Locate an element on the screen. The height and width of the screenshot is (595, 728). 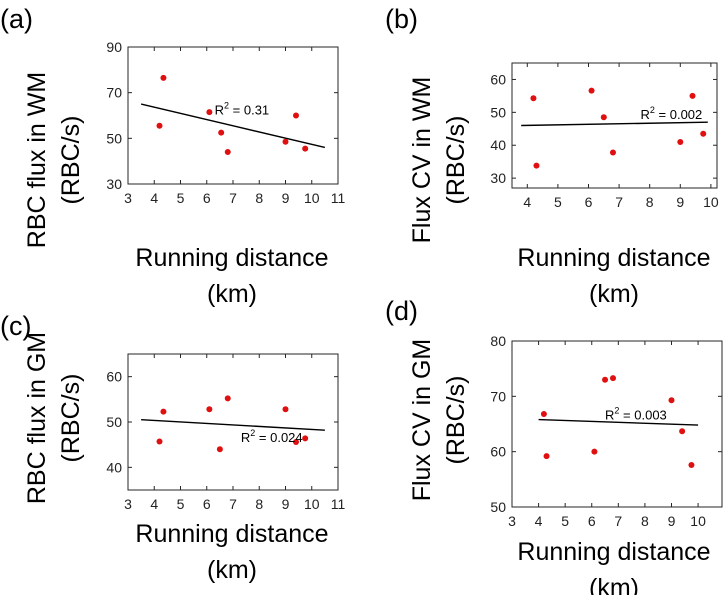
y-axis-title: RBC flux in GM is located at coordinates (37, 418).